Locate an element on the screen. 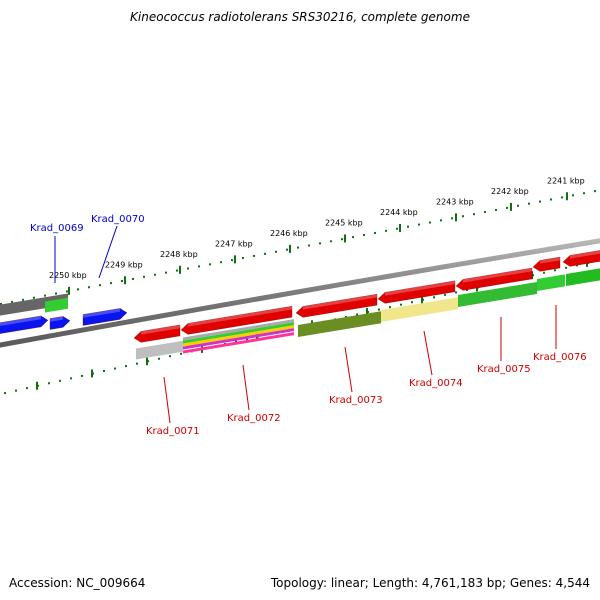  tick-label: 2244 kbp is located at coordinates (399, 212).